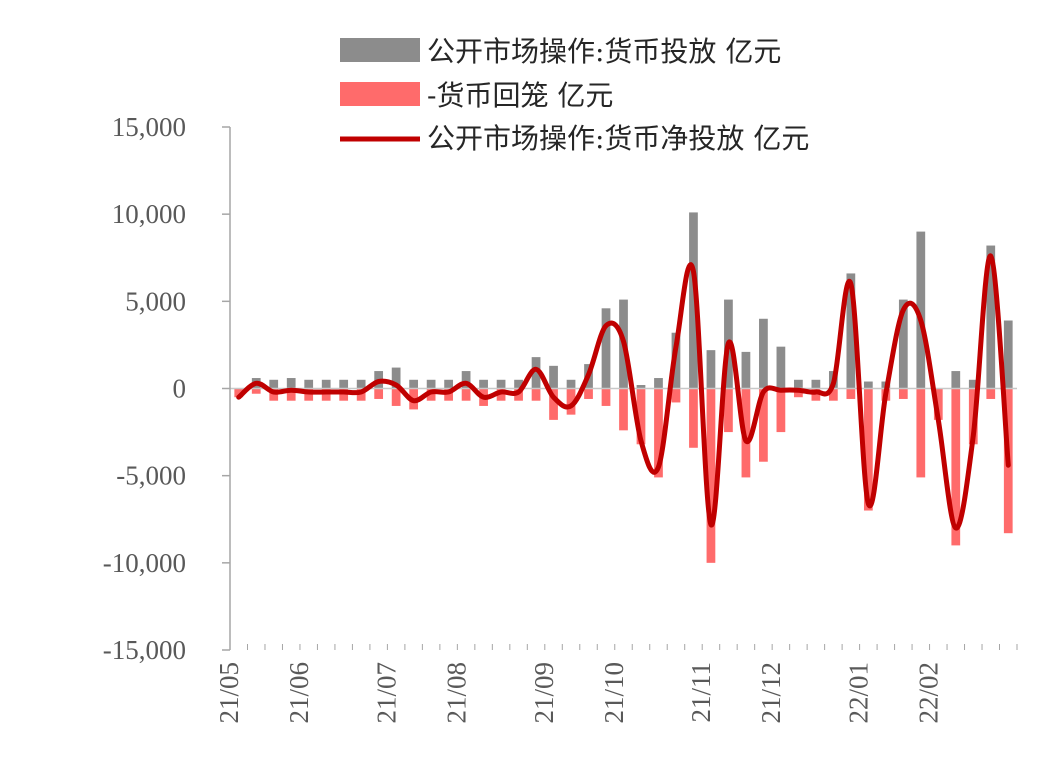 The height and width of the screenshot is (776, 1047). I want to click on y-tick-label: 15,000, so click(149, 127).